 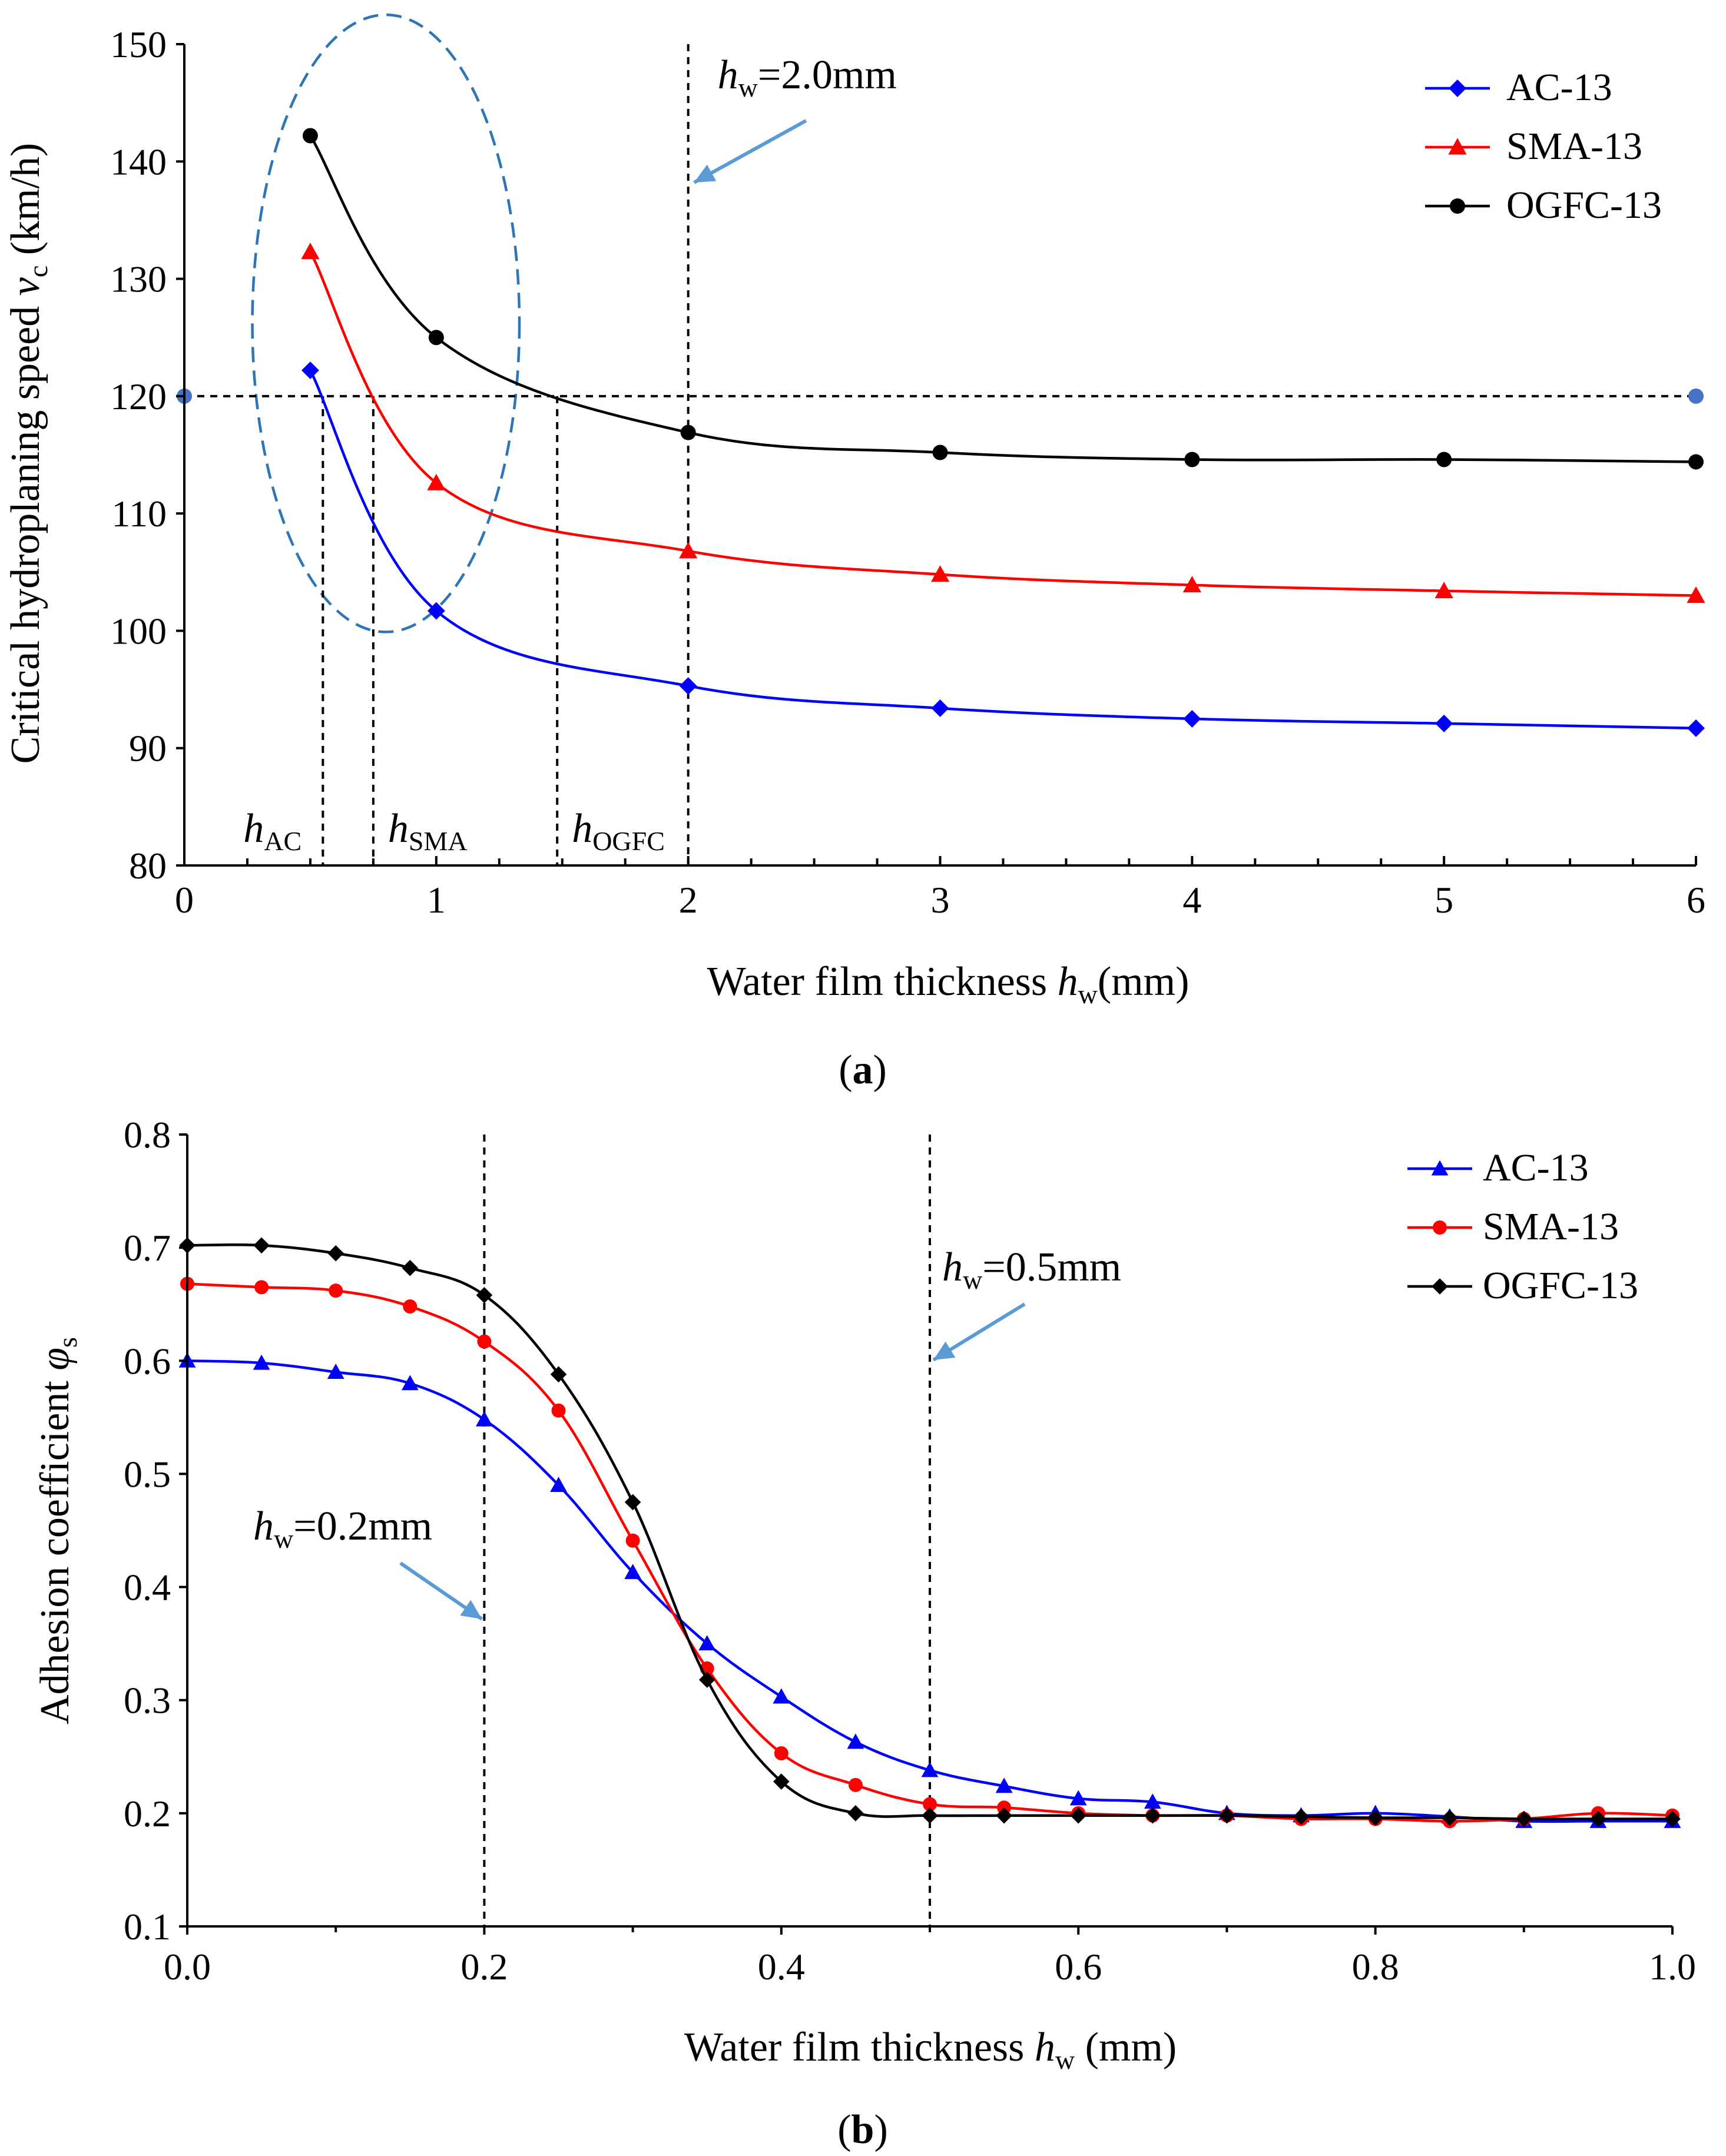 What do you see at coordinates (712, 1462) in the screenshot?
I see `arrow-icons` at bounding box center [712, 1462].